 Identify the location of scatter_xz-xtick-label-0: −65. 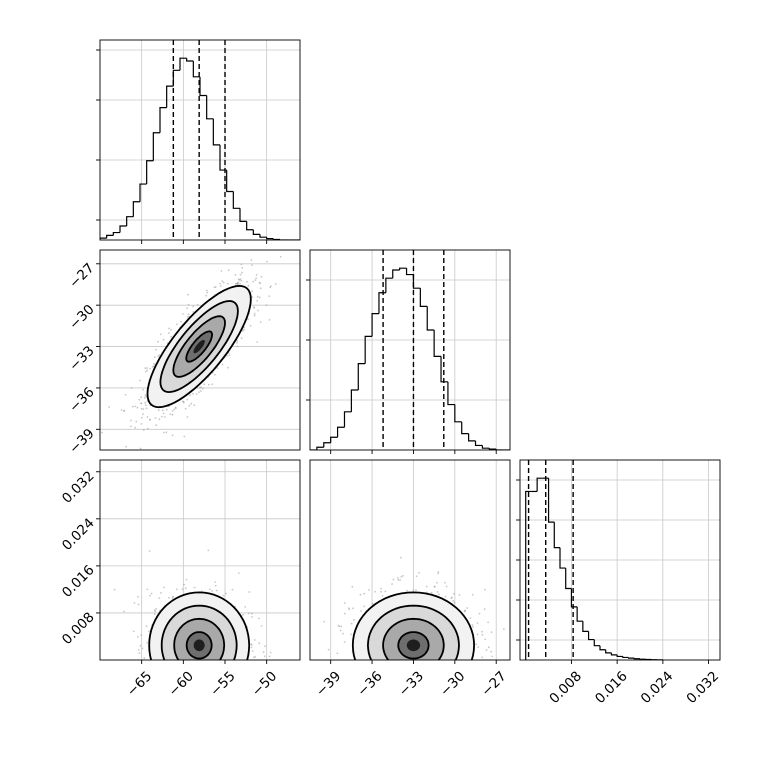
(139, 683).